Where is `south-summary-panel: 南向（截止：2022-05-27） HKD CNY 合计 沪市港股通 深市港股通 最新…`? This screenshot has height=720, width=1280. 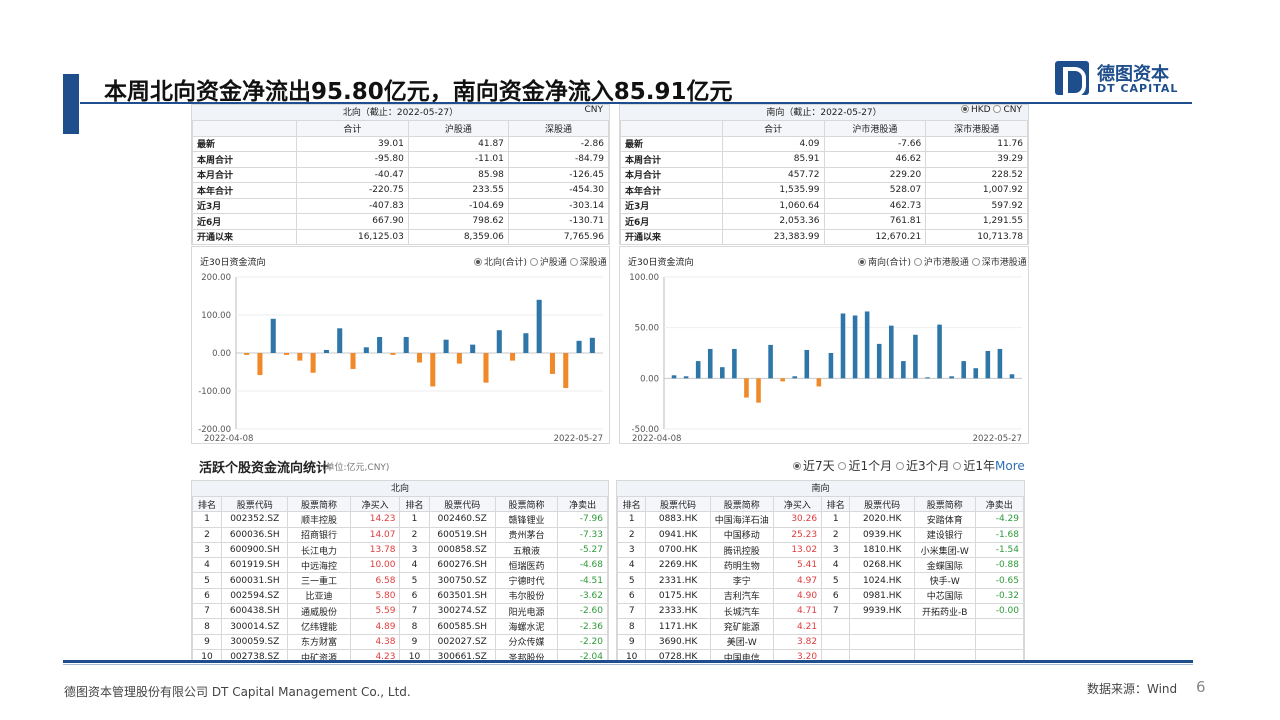 south-summary-panel: 南向（截止：2022-05-27） HKD CNY 合计 沪市港股通 深市港股通 最新… is located at coordinates (824, 174).